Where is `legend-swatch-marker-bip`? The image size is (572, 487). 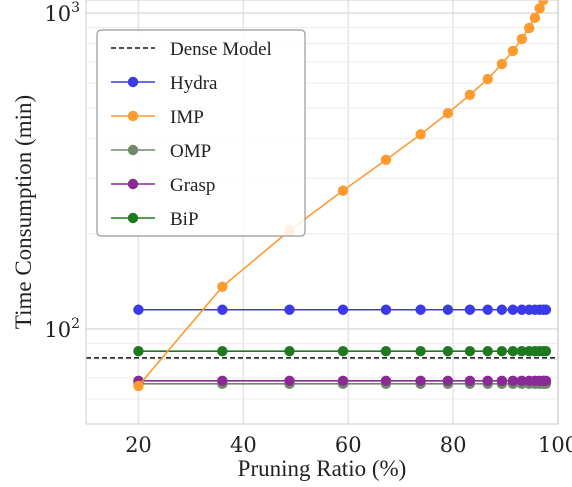 legend-swatch-marker-bip is located at coordinates (133, 218).